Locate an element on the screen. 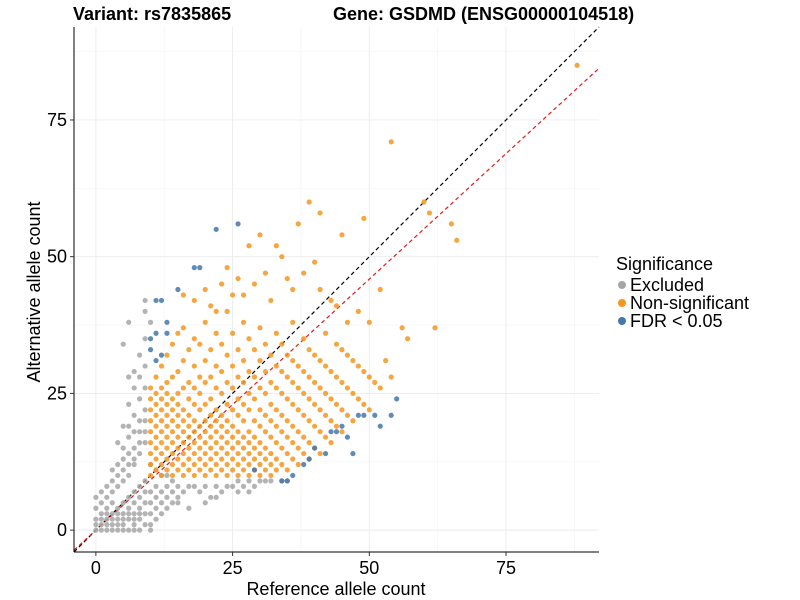 This screenshot has height=600, width=800. legend-item-non-significant: Non-significant is located at coordinates (682, 303).